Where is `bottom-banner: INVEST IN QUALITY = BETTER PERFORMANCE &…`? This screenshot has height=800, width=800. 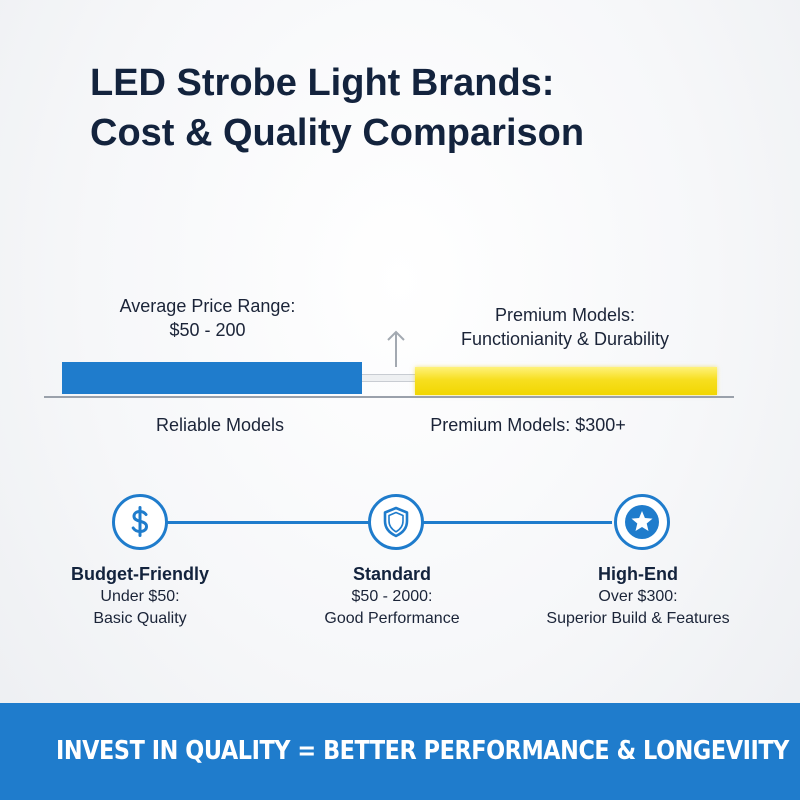
bottom-banner: INVEST IN QUALITY = BETTER PERFORMANCE &… is located at coordinates (400, 751).